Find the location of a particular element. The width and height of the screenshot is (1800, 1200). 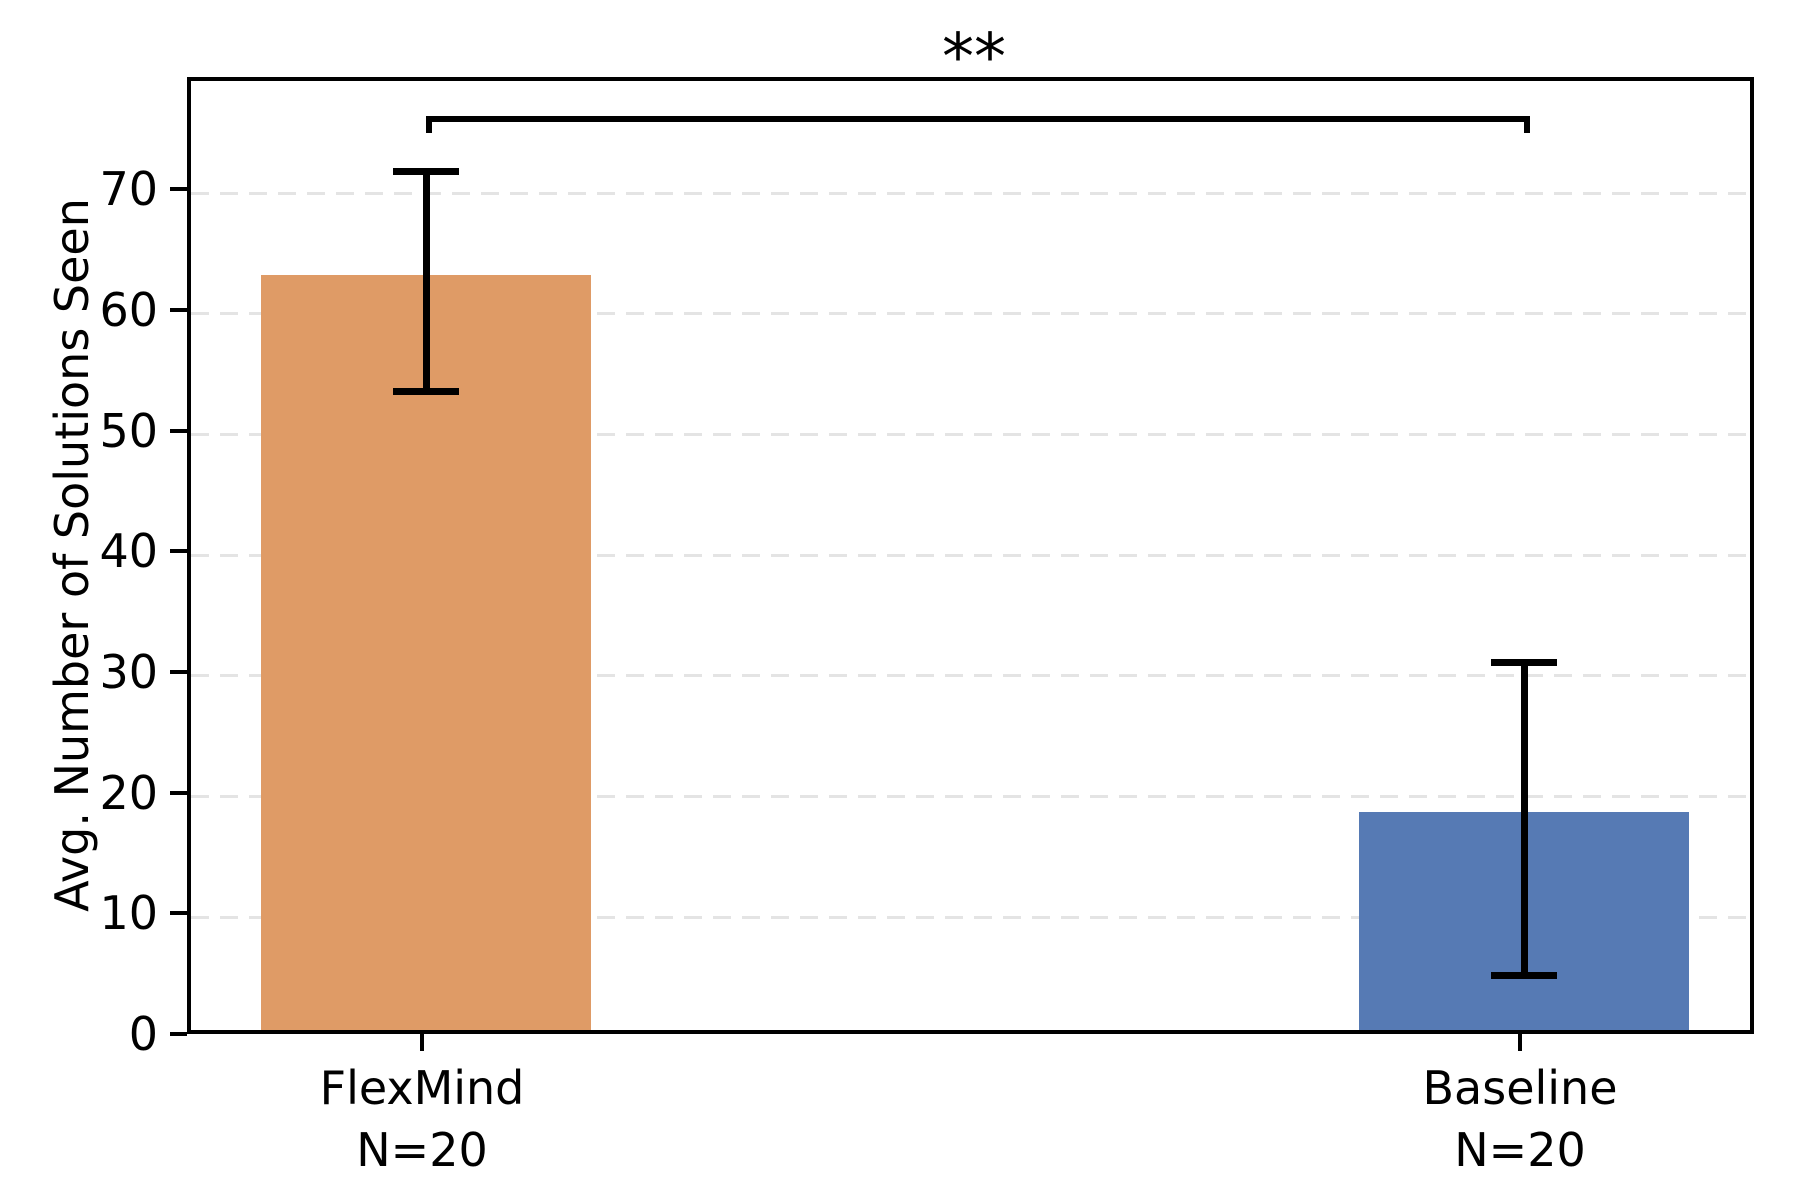

y-tick-label-70: 70 is located at coordinates (128, 189).